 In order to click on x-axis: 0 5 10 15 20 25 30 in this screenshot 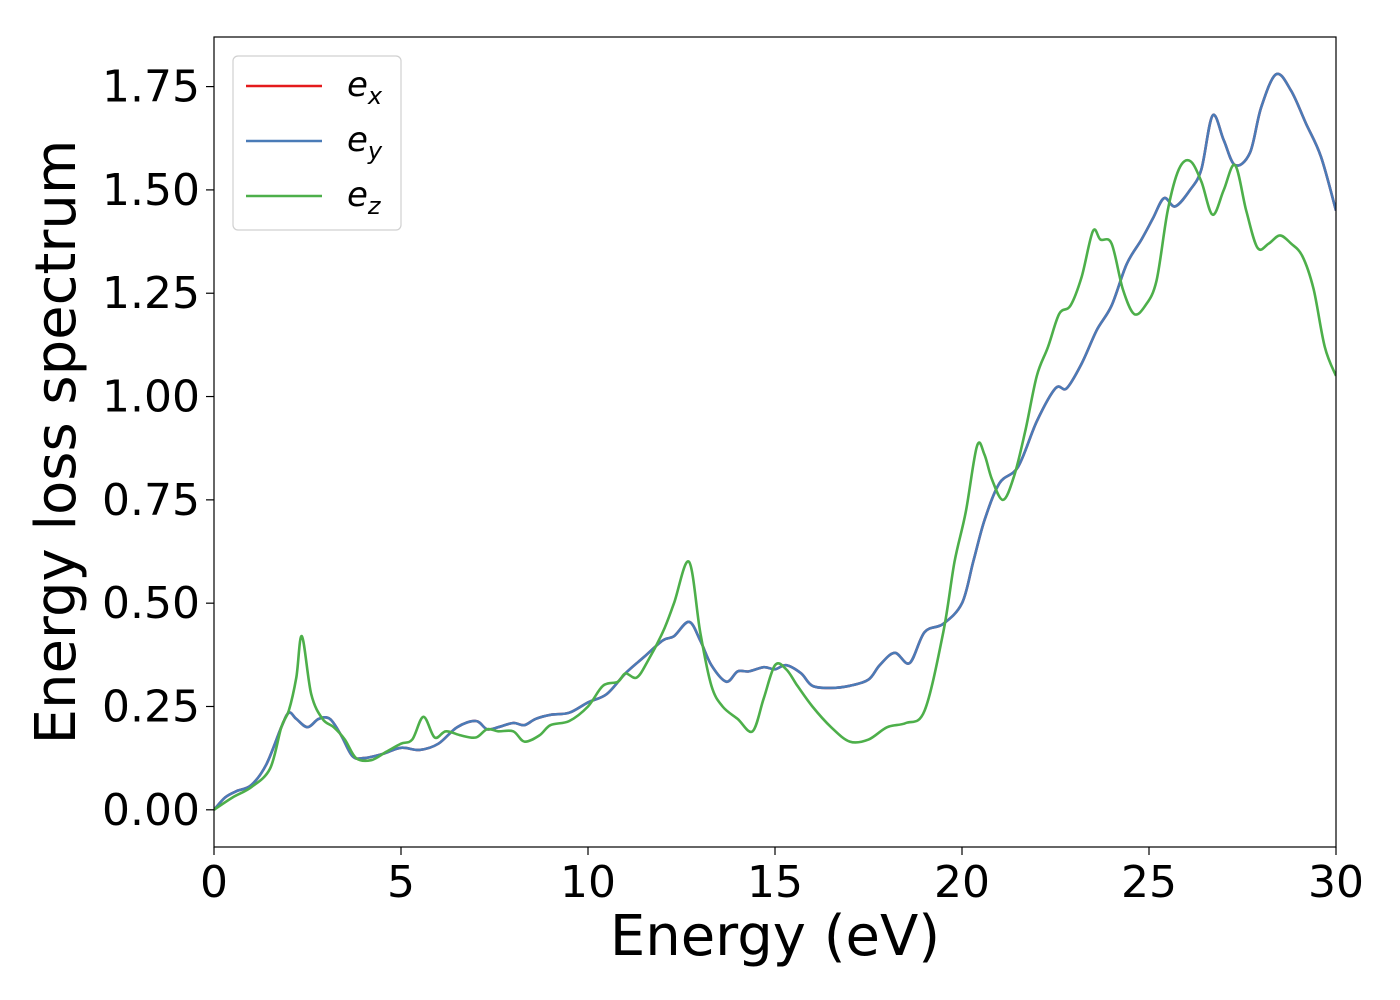, I will do `click(782, 877)`.